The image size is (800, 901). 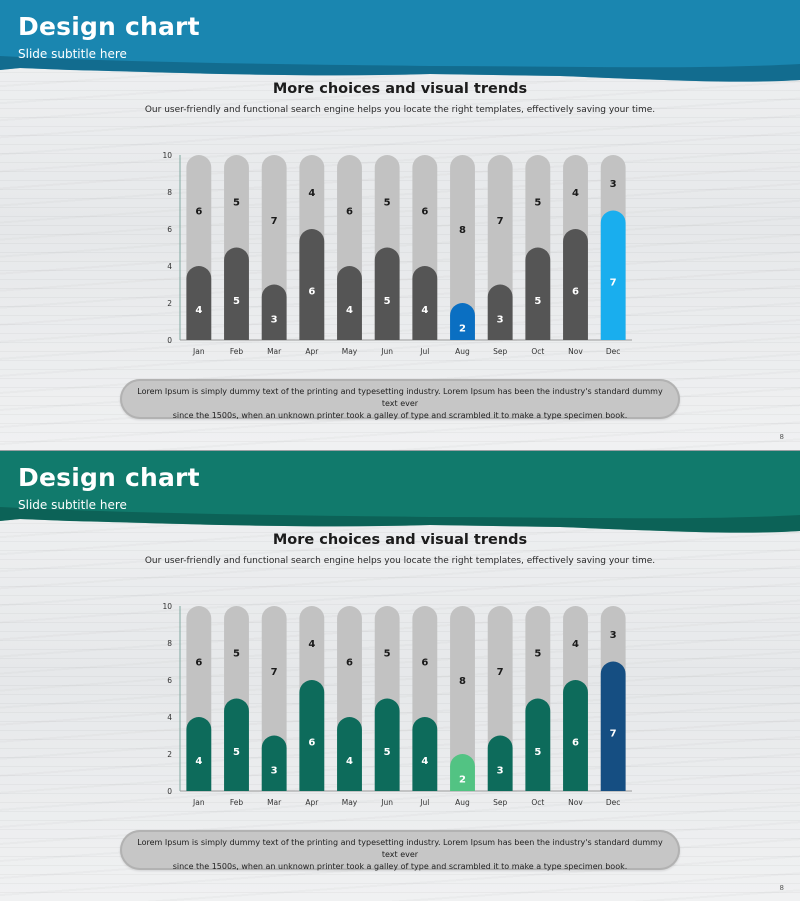 What do you see at coordinates (274, 763) in the screenshot?
I see `bar-mar` at bounding box center [274, 763].